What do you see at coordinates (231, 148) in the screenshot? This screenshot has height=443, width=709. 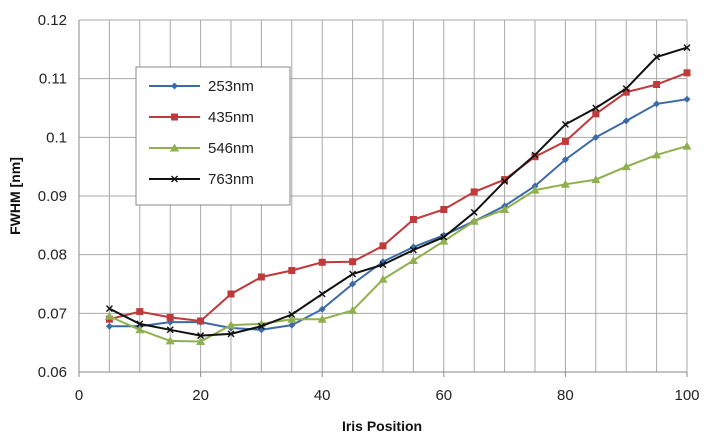 I see `legend-label: 546nm` at bounding box center [231, 148].